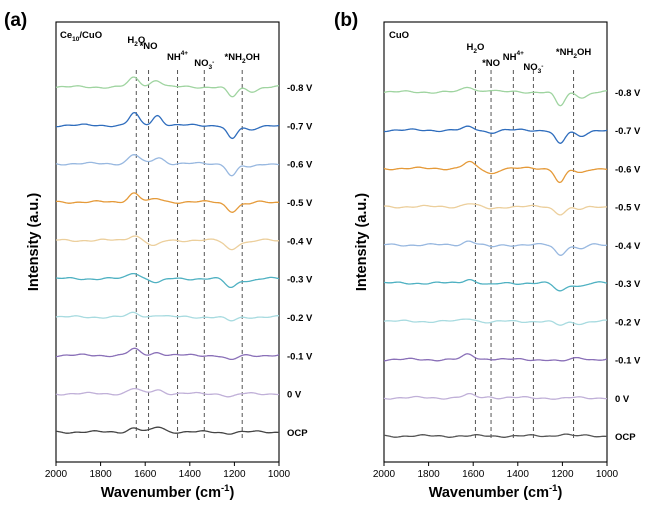  Describe the element at coordinates (399, 35) in the screenshot. I see `sample-label: CuO` at that location.